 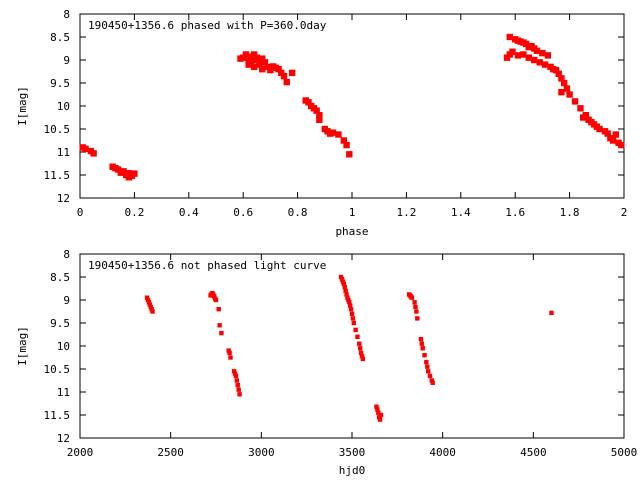 I want to click on unphased-x-tick-label: 2500, so click(x=170, y=452).